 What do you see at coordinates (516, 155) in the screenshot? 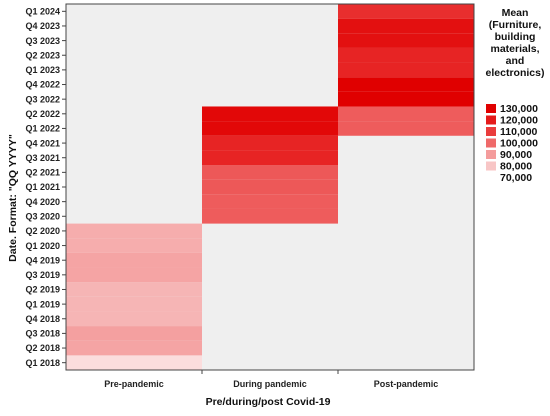
I see `legend-label: 90,000` at bounding box center [516, 155].